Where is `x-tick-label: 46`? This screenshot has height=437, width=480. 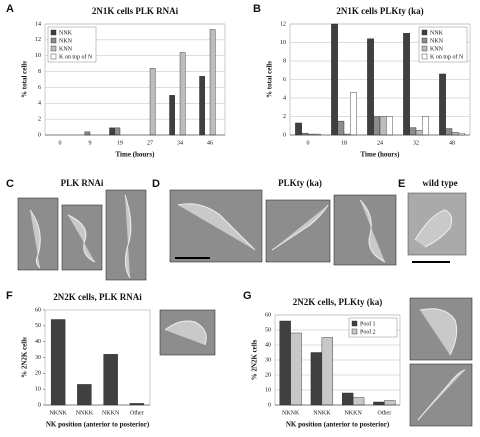
x-tick-label: 46 is located at coordinates (210, 143).